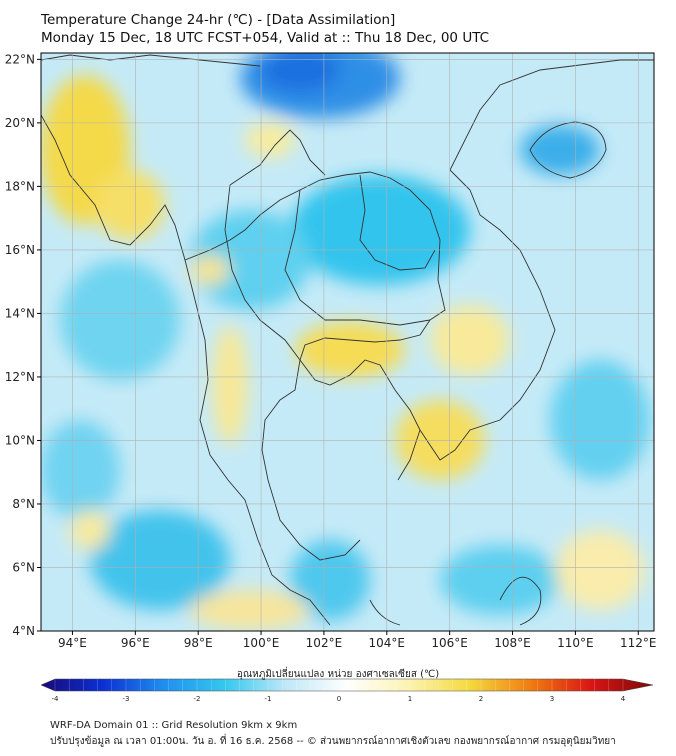  I want to click on colorbar-tick-label: 0, so click(339, 699).